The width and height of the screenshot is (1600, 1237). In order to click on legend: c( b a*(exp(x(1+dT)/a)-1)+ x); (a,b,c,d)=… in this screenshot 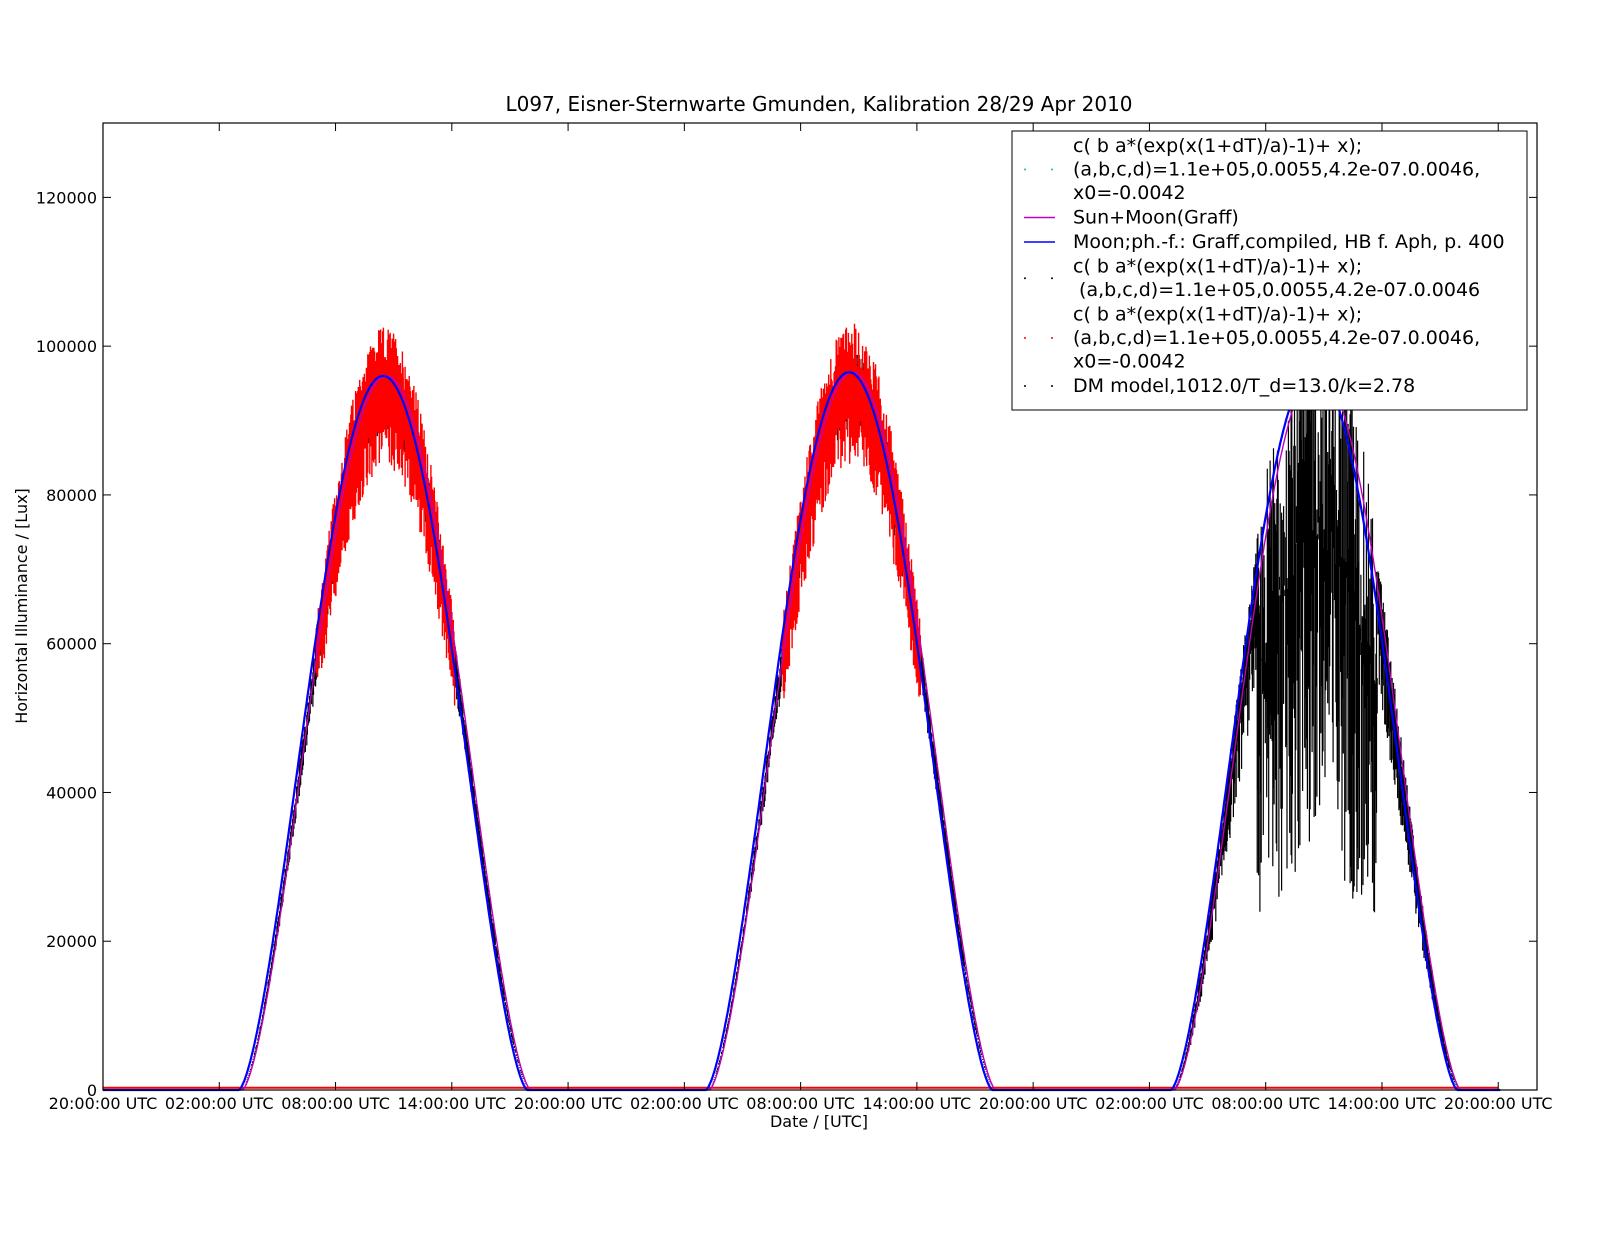, I will do `click(1269, 270)`.